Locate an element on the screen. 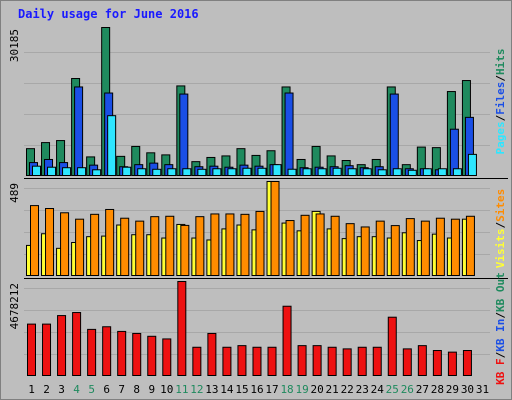  x-tick-label: 22 is located at coordinates (347, 389).